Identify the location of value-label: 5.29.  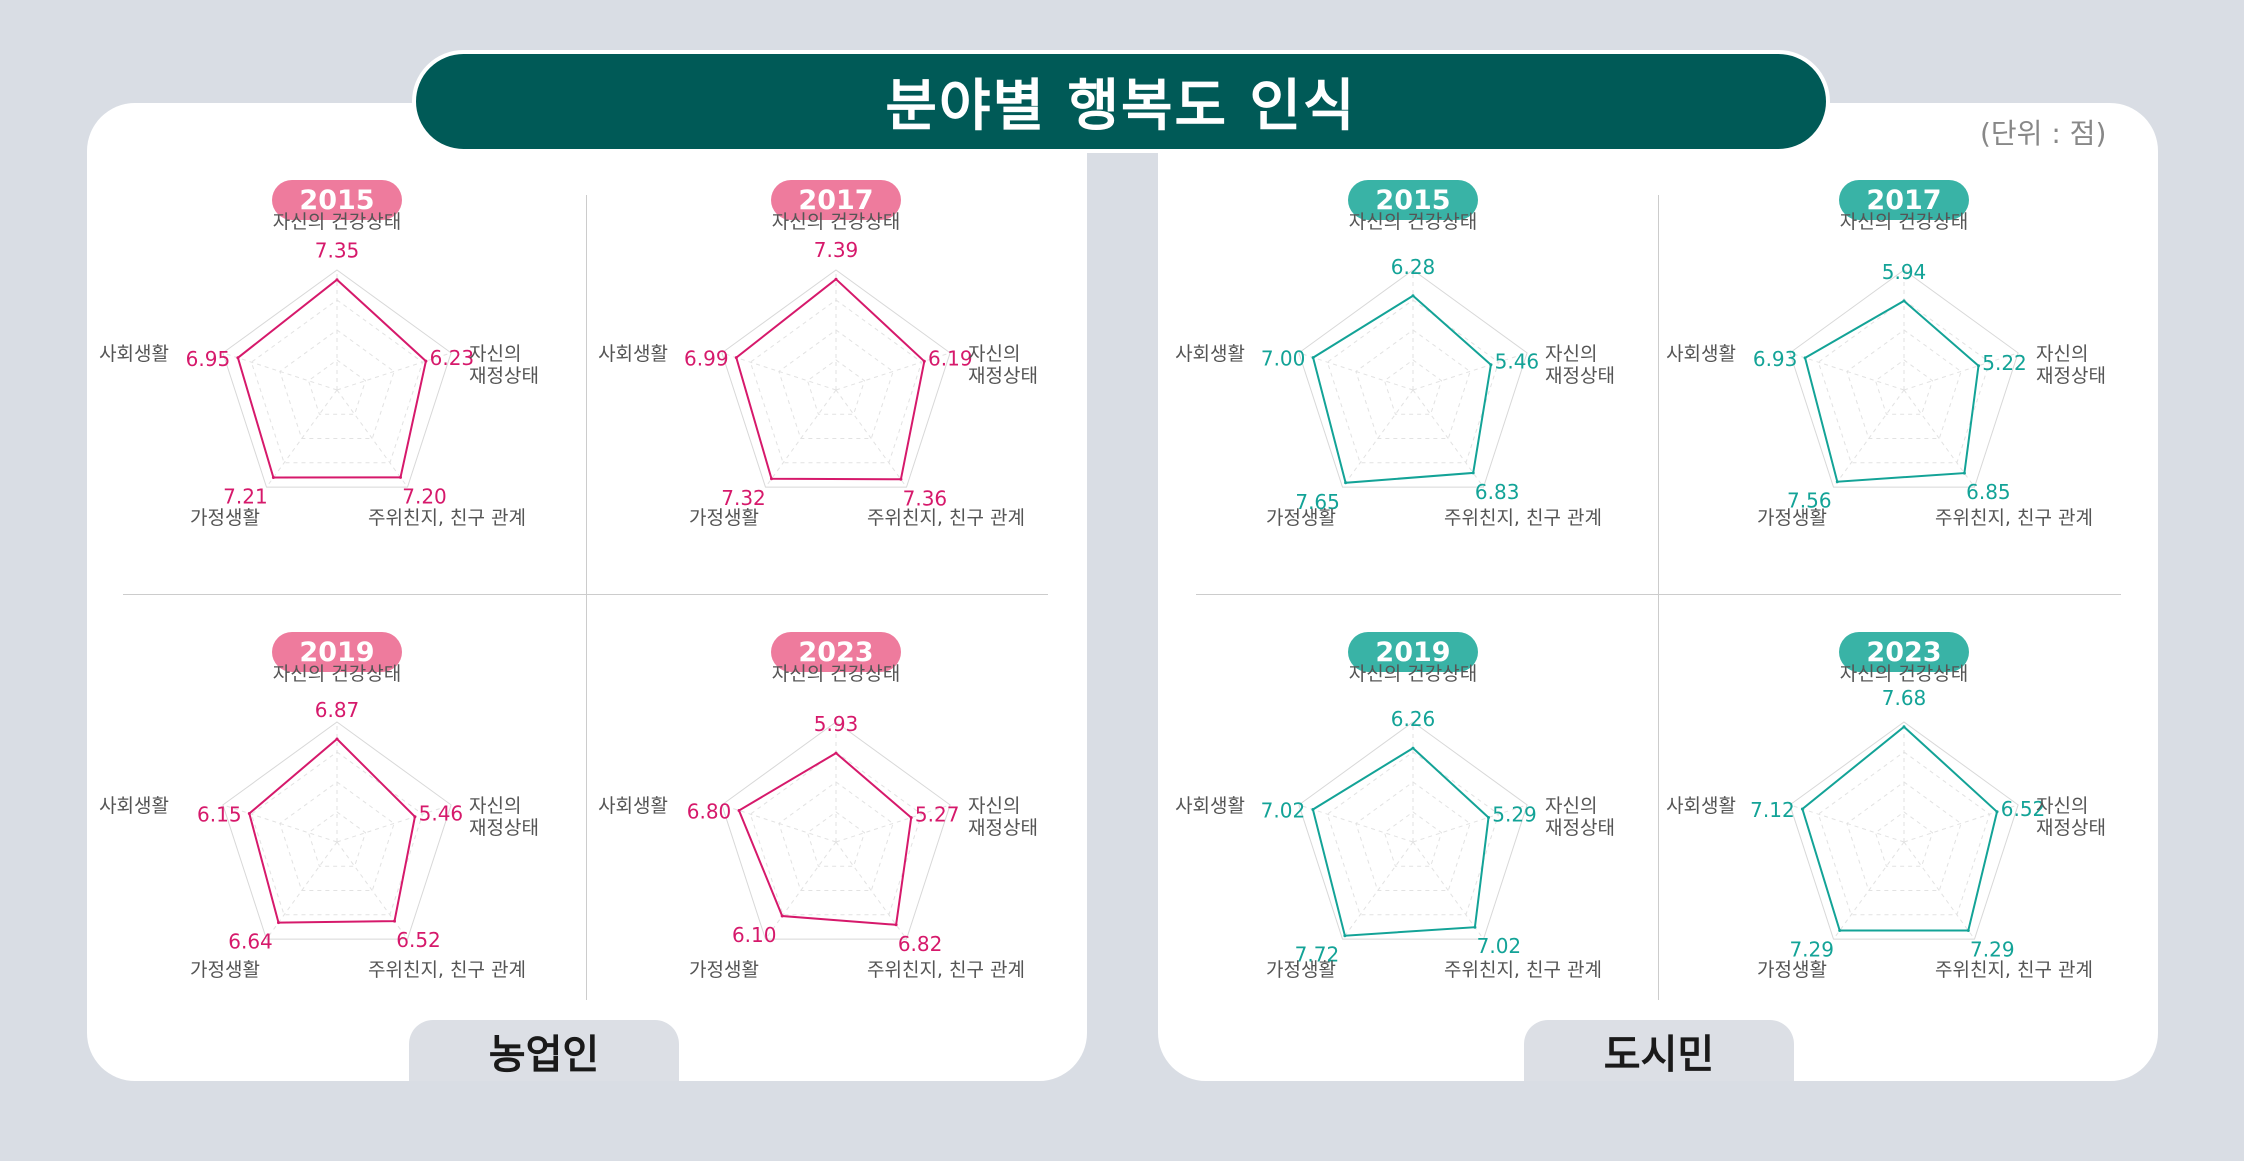
(1514, 815).